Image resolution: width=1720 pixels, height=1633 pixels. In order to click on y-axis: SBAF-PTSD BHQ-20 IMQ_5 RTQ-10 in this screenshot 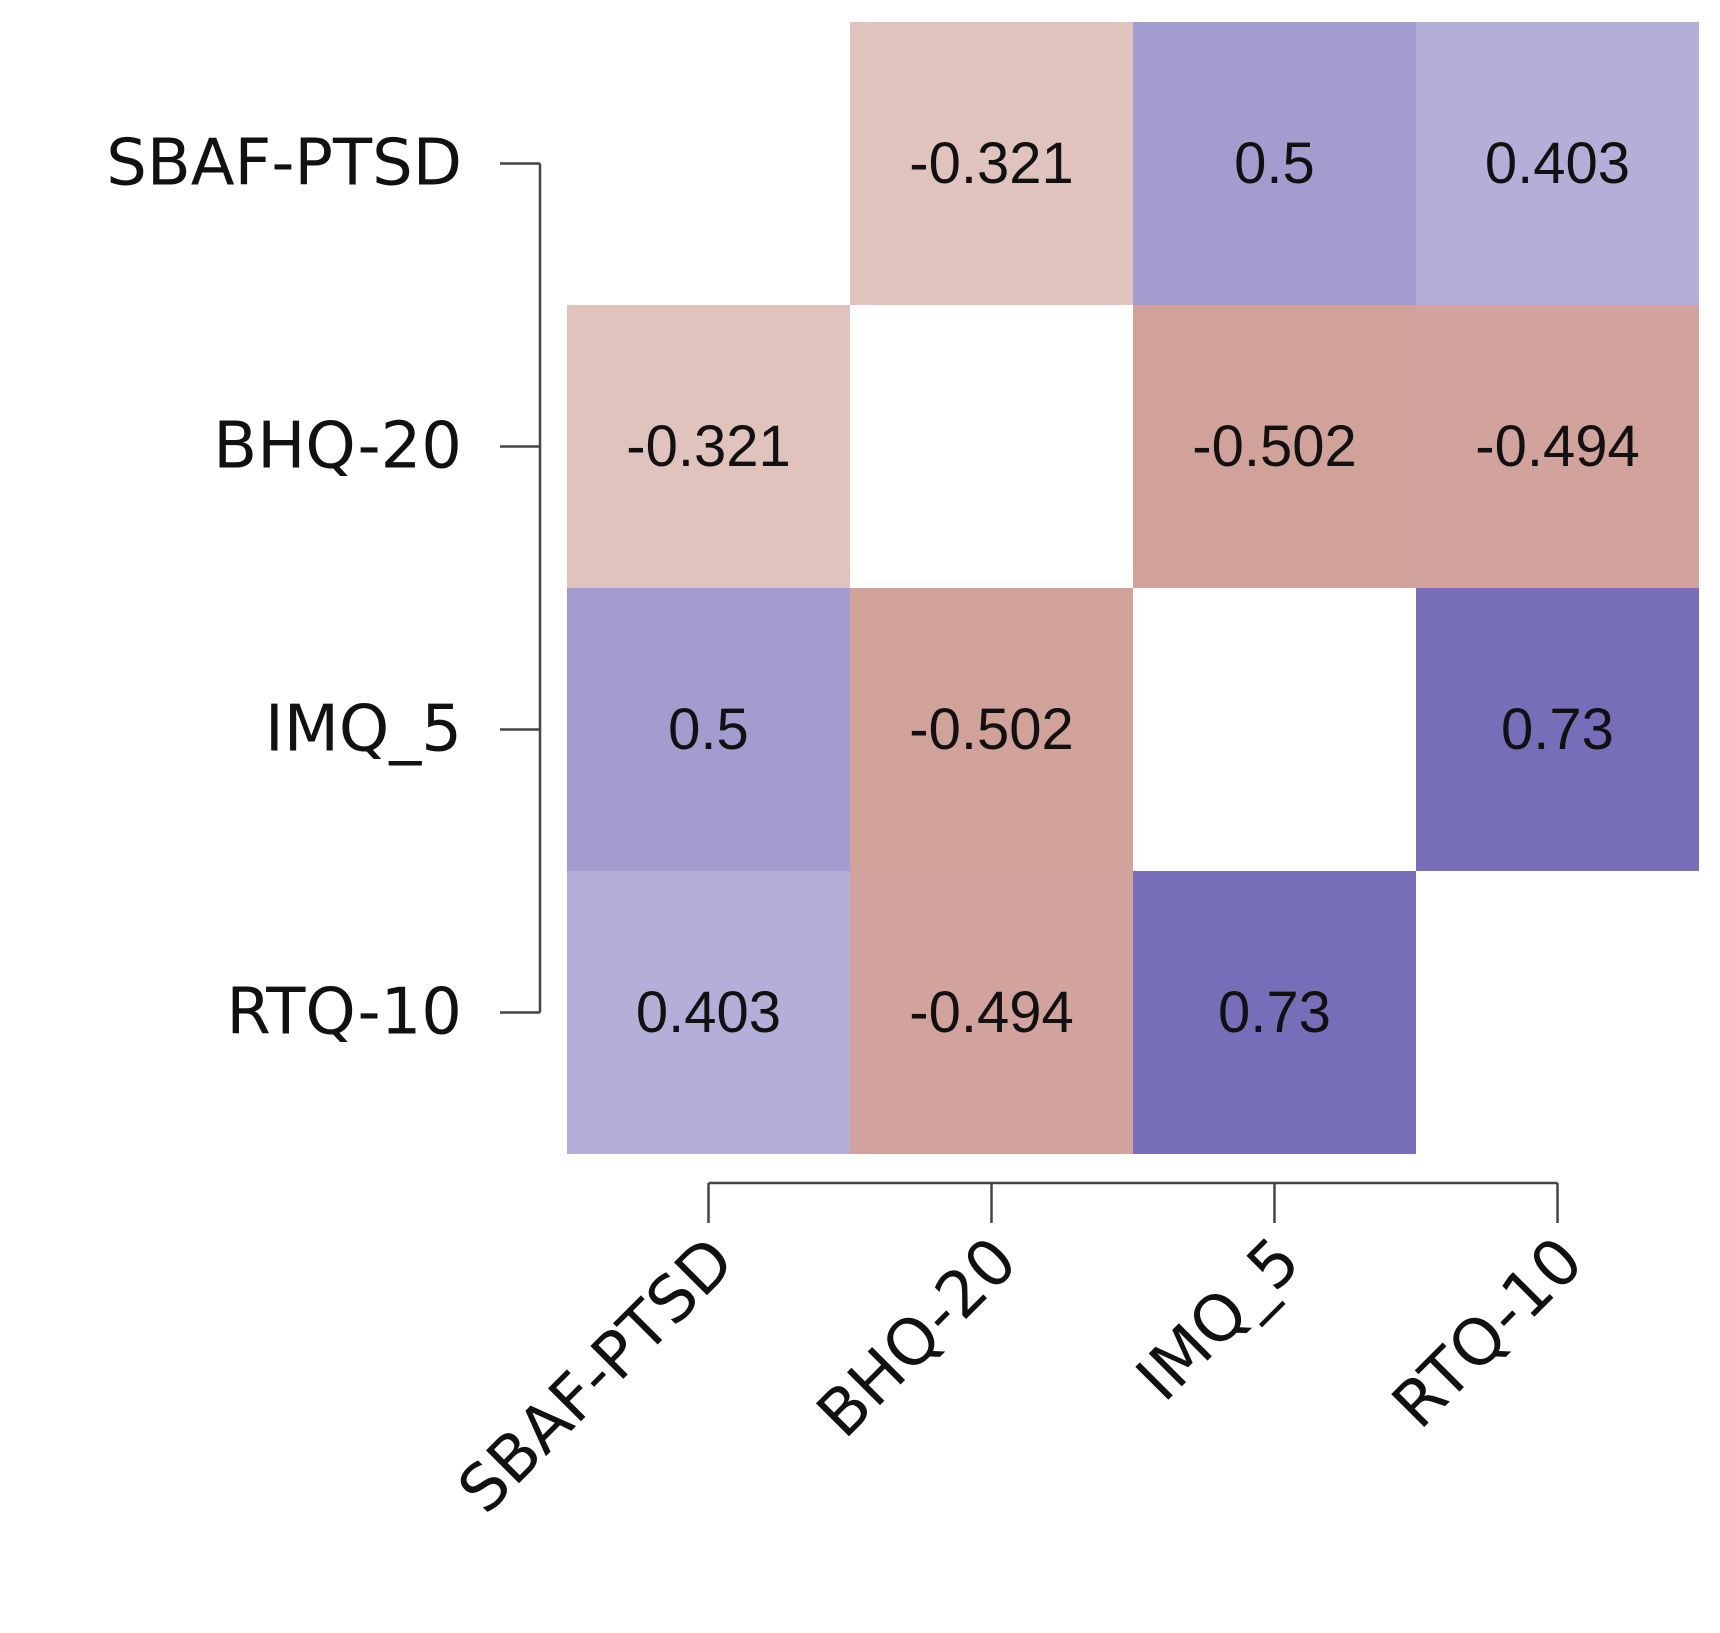, I will do `click(324, 588)`.